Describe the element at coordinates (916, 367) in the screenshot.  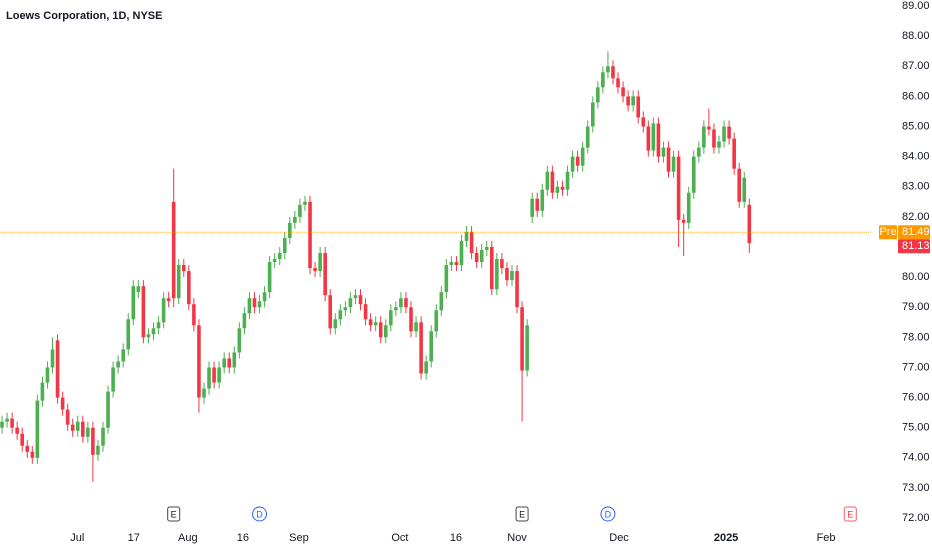
I see `y-tick-label: 77.00` at that location.